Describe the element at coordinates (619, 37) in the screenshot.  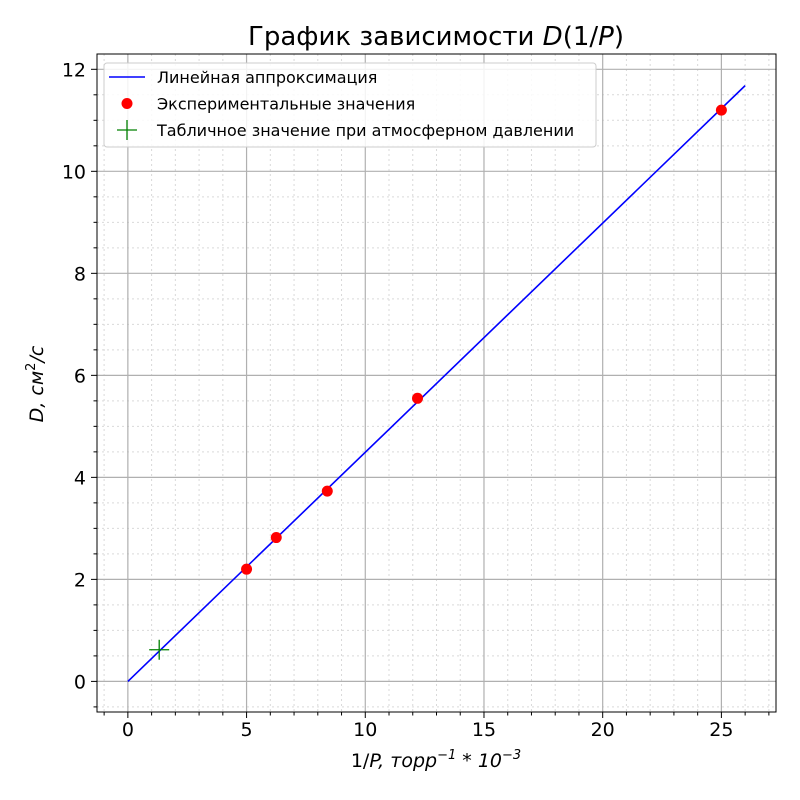
I see `chart-title-paren-close: )` at that location.